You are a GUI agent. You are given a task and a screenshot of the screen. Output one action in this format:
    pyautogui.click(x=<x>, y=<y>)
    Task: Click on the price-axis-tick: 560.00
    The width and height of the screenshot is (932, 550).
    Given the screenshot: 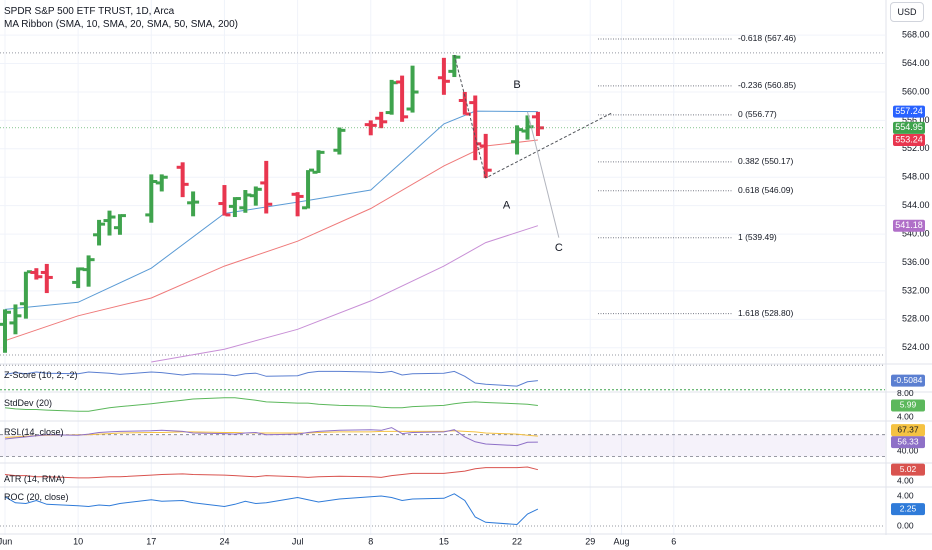 What is the action you would take?
    pyautogui.click(x=916, y=91)
    